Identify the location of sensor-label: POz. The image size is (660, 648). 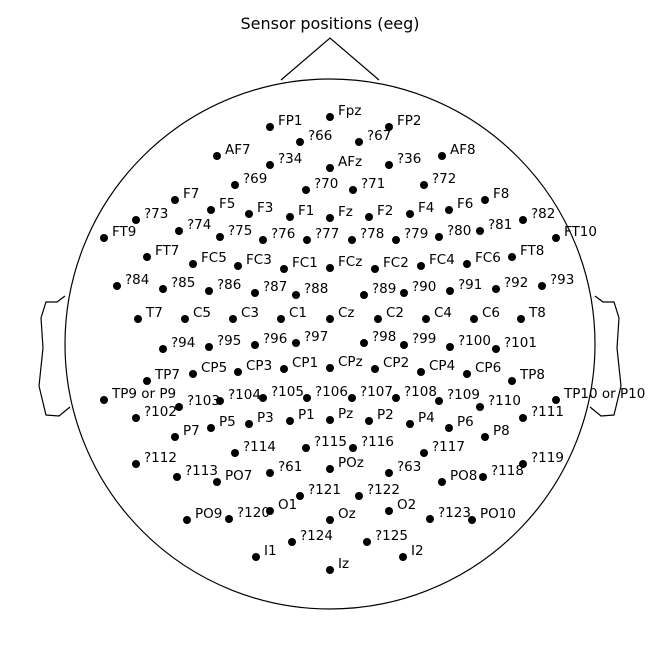
(351, 463).